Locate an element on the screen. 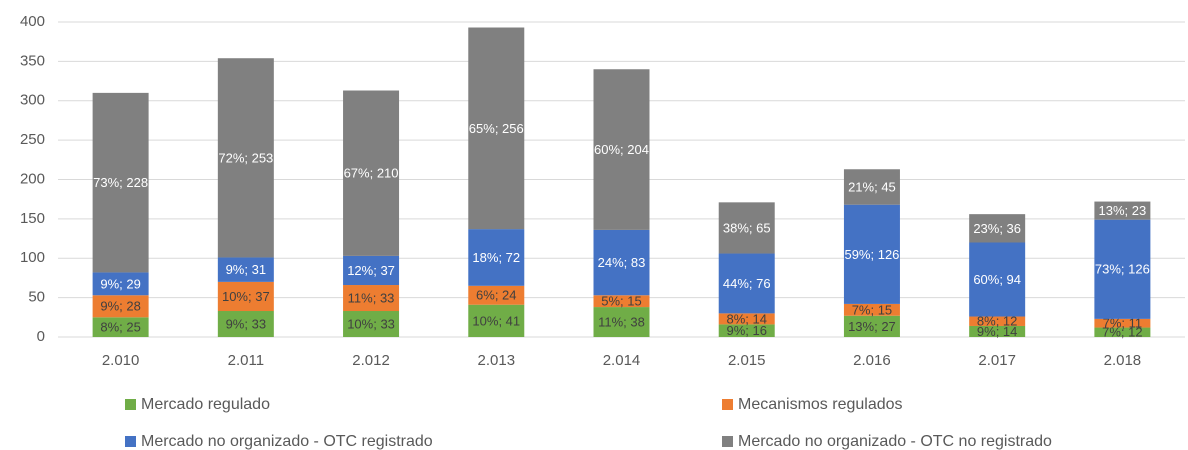 Image resolution: width=1188 pixels, height=450 pixels. y-tick-label: 350 is located at coordinates (32, 60).